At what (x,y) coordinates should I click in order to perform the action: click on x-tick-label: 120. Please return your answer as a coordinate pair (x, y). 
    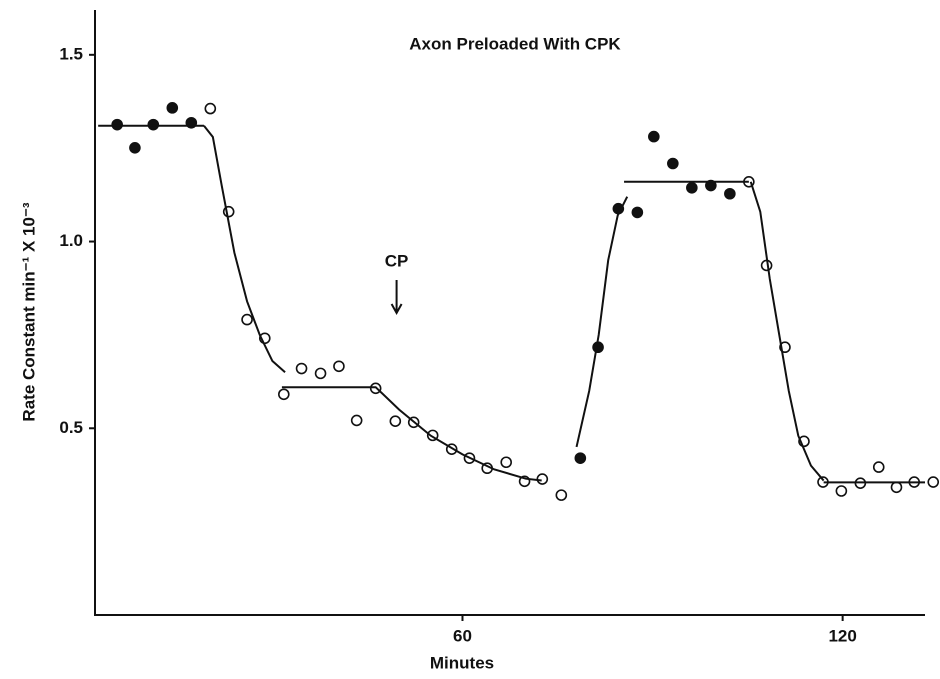
    Looking at the image, I should click on (842, 635).